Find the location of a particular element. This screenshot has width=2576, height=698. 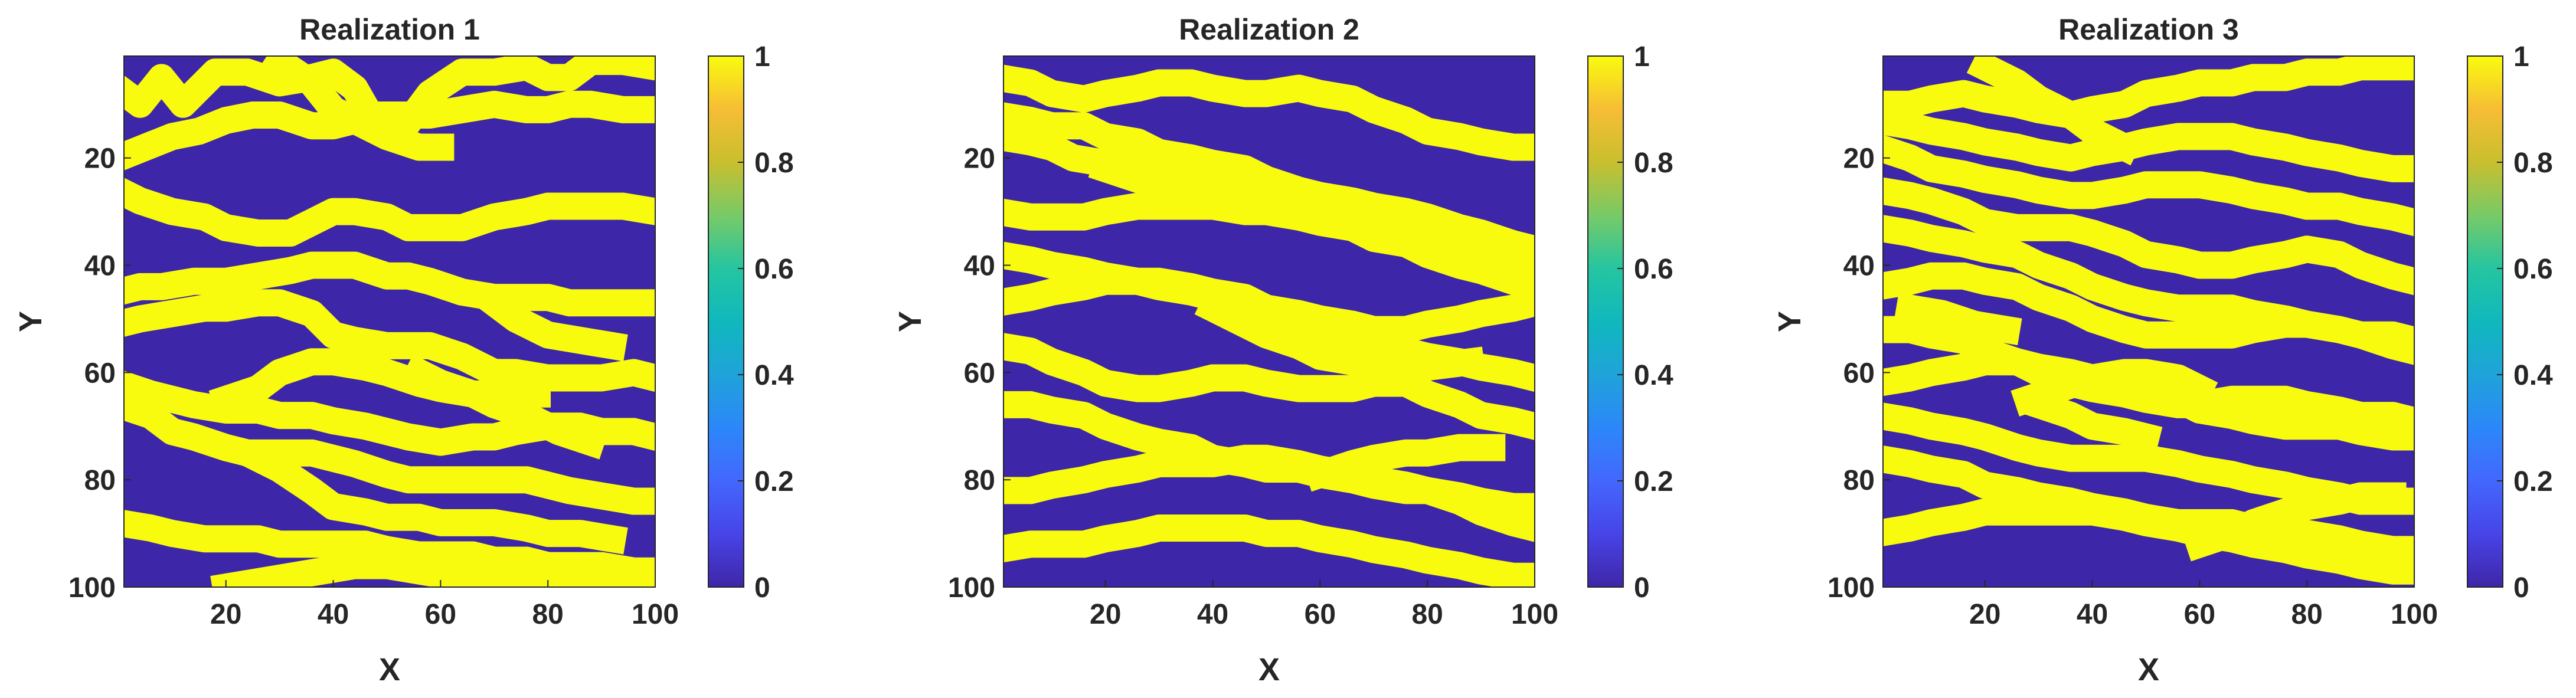

chart-title: Realization 3 is located at coordinates (2148, 30).